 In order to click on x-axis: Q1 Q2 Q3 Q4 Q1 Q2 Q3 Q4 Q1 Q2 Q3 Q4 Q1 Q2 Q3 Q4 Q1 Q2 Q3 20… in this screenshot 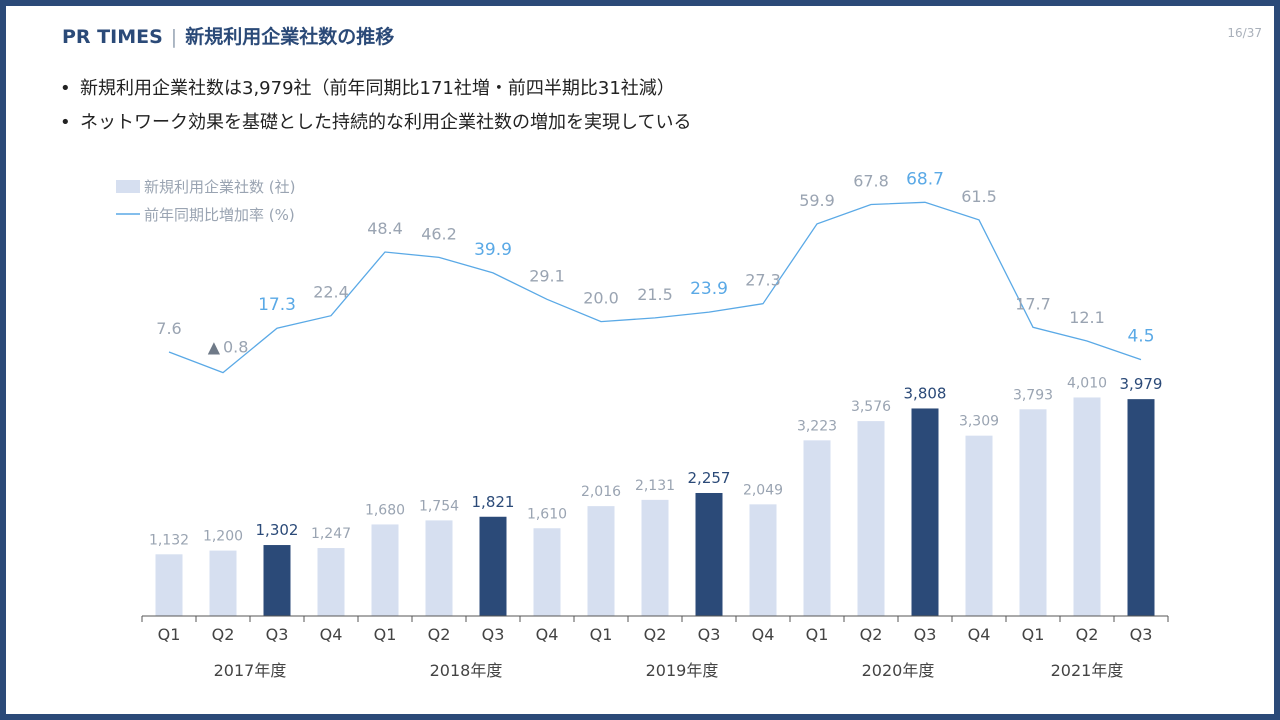, I will do `click(655, 647)`.